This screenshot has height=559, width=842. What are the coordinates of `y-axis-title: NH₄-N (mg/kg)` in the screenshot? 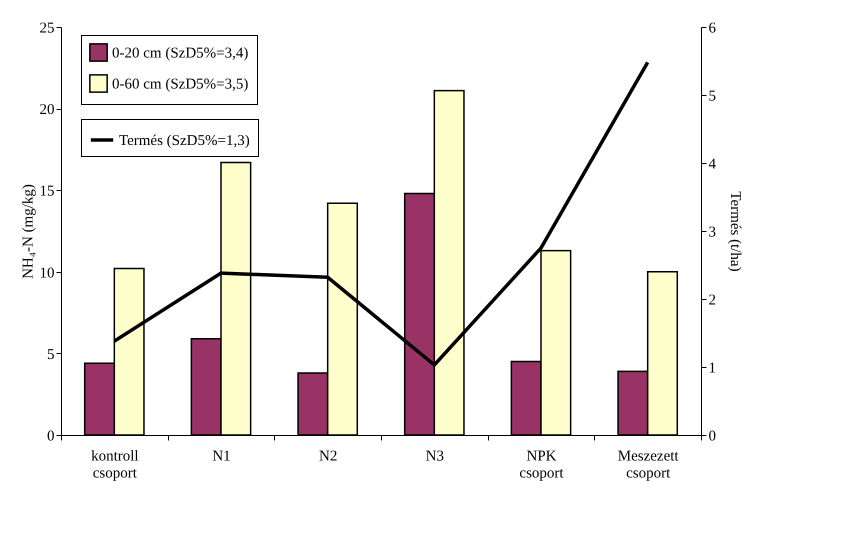 It's located at (28, 231).